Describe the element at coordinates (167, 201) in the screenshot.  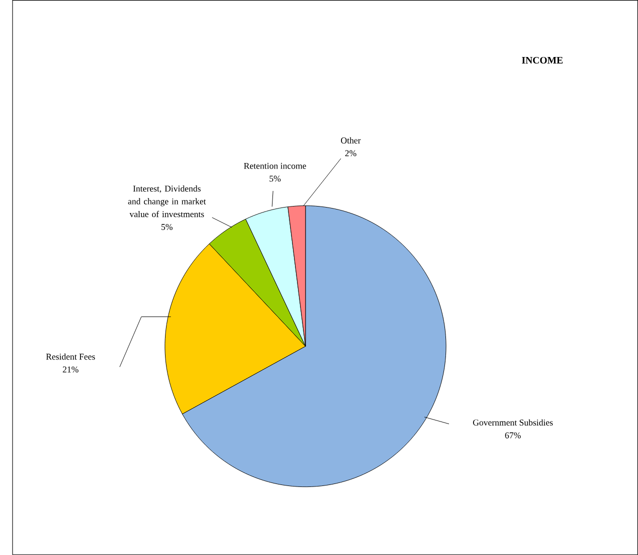
I see `slice-label: Interest, Dividends and change in market value of investments` at that location.